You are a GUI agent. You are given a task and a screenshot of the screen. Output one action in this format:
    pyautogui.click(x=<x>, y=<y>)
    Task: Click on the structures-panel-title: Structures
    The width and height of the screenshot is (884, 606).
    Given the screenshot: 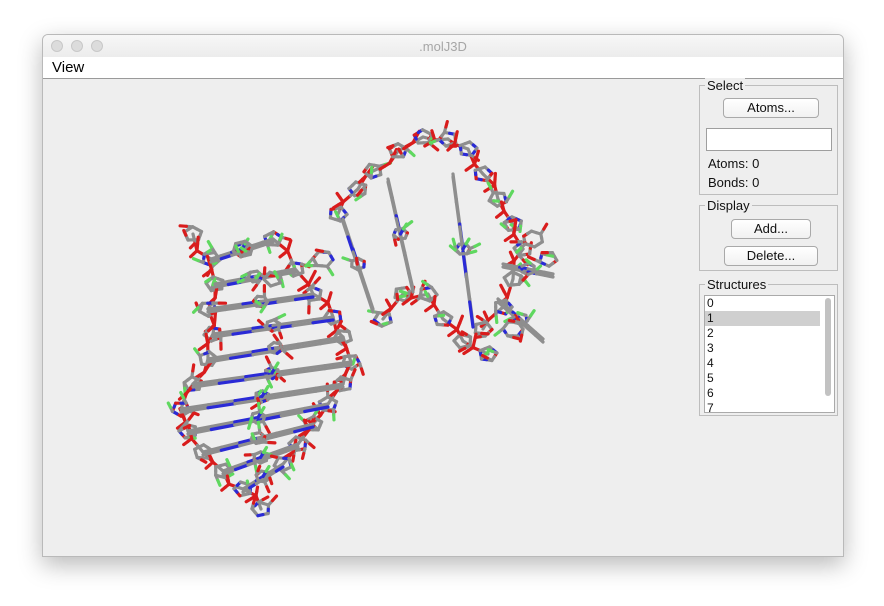 What is the action you would take?
    pyautogui.click(x=737, y=284)
    